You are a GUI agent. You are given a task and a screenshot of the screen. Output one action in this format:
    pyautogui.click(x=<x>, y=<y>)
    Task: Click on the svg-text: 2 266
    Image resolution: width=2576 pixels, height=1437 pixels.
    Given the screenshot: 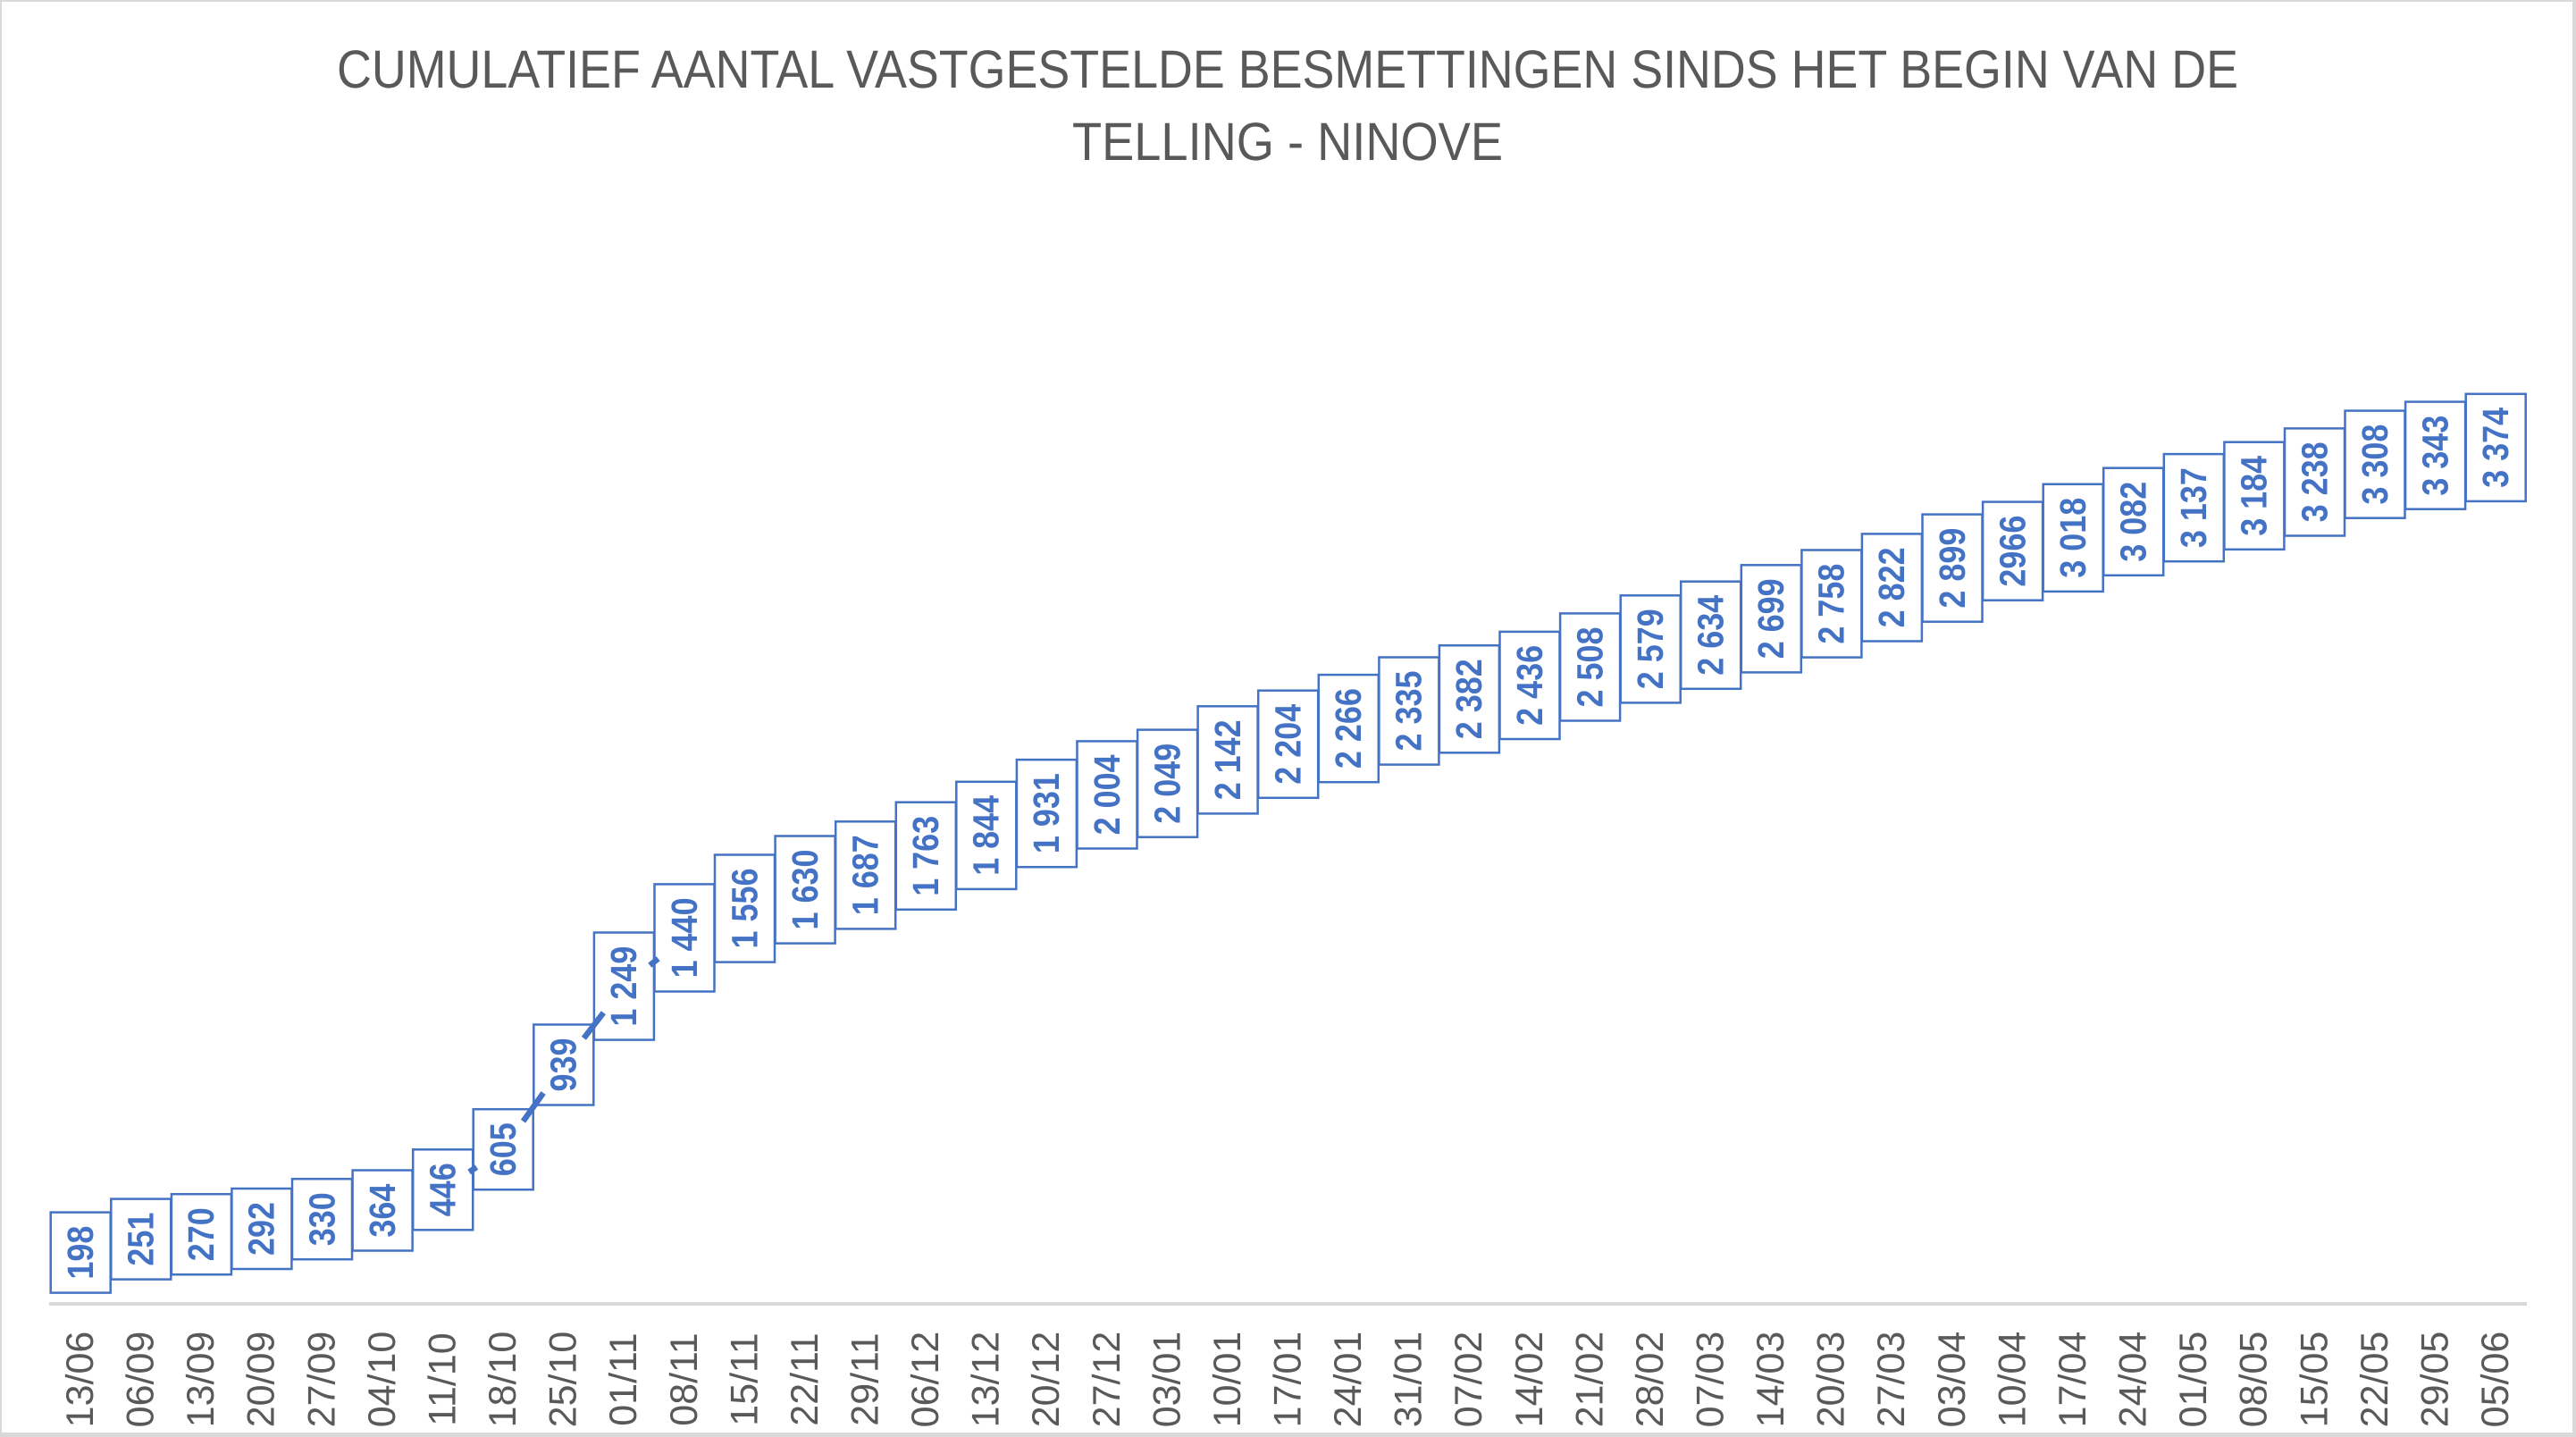 What is the action you would take?
    pyautogui.click(x=1349, y=728)
    